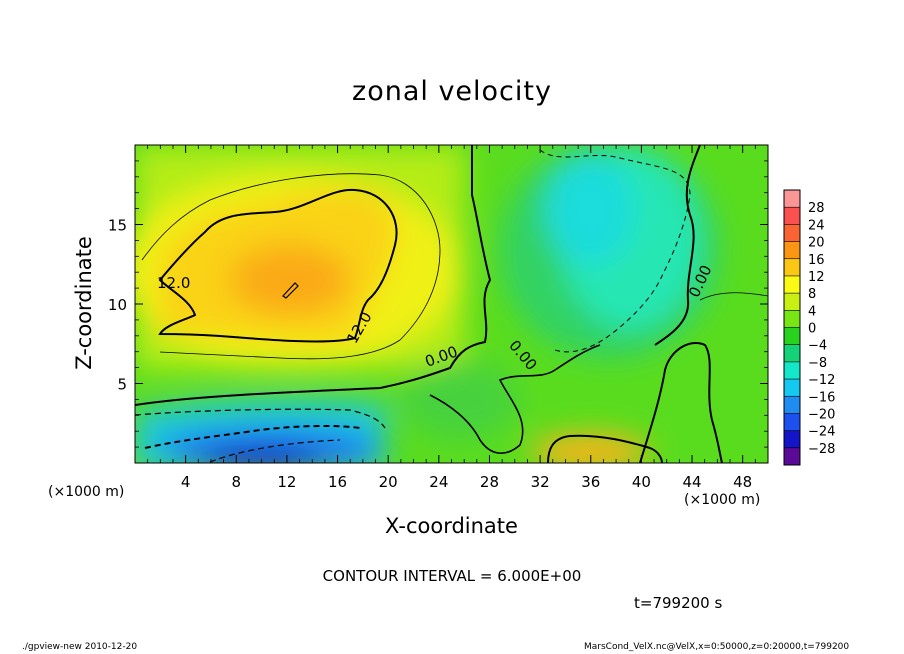 This screenshot has width=904, height=654. Describe the element at coordinates (742, 482) in the screenshot. I see `x-tick-label-11: 48` at that location.